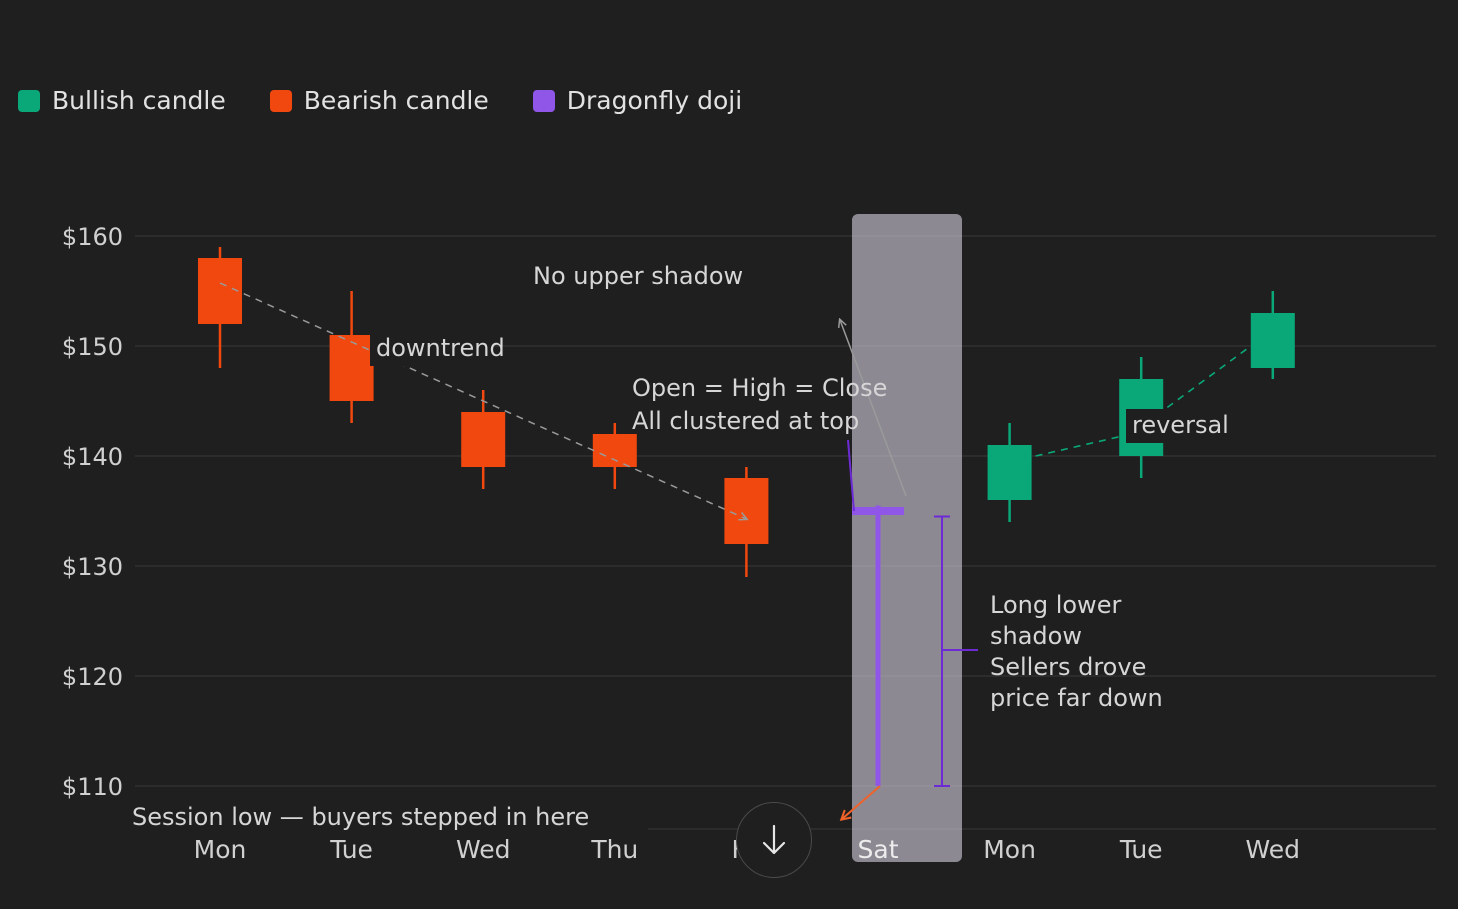  I want to click on lower-shadow-label-line: price far down, so click(1076, 698).